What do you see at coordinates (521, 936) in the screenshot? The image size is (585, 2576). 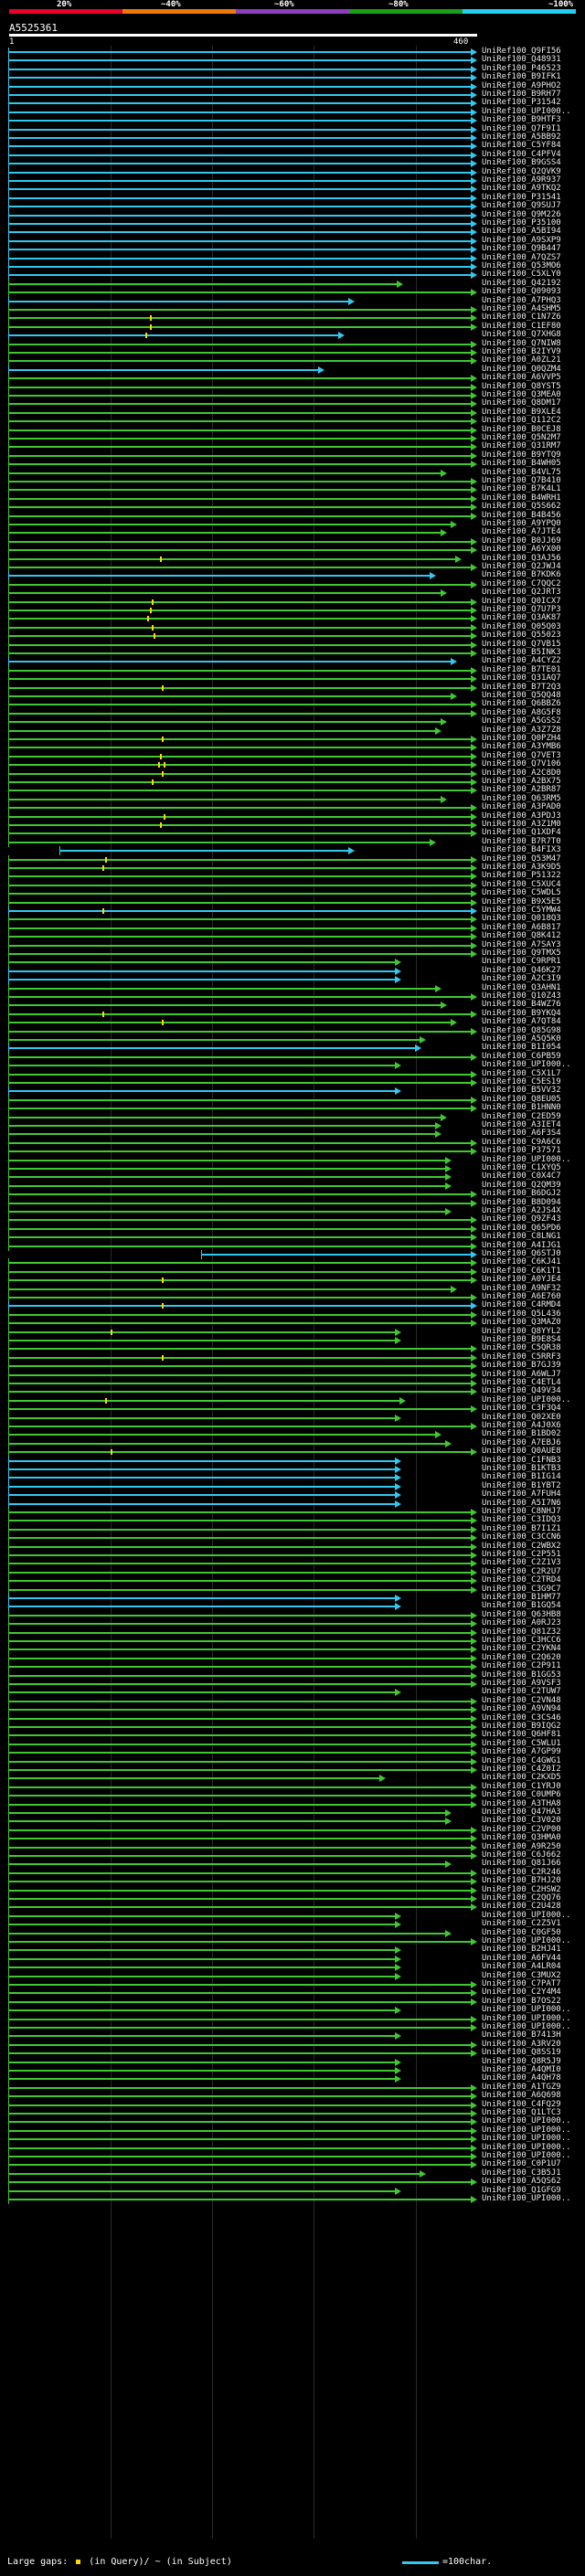 I see `hit-label: UniRef100_Q8K412` at bounding box center [521, 936].